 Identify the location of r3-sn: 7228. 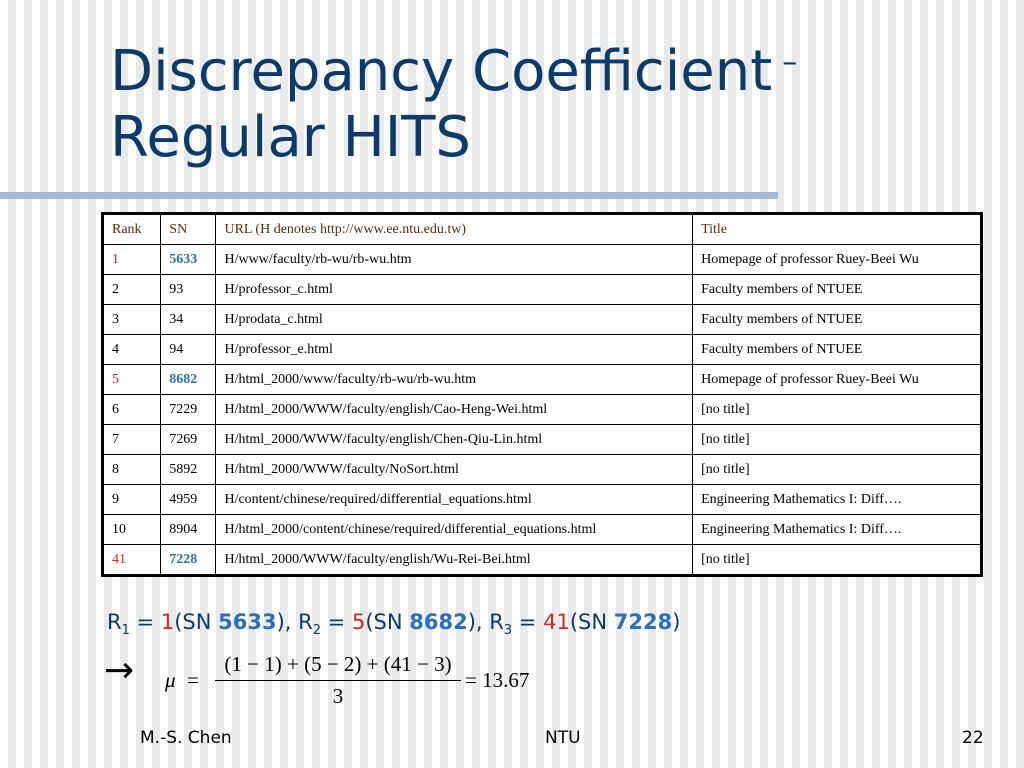
(643, 622).